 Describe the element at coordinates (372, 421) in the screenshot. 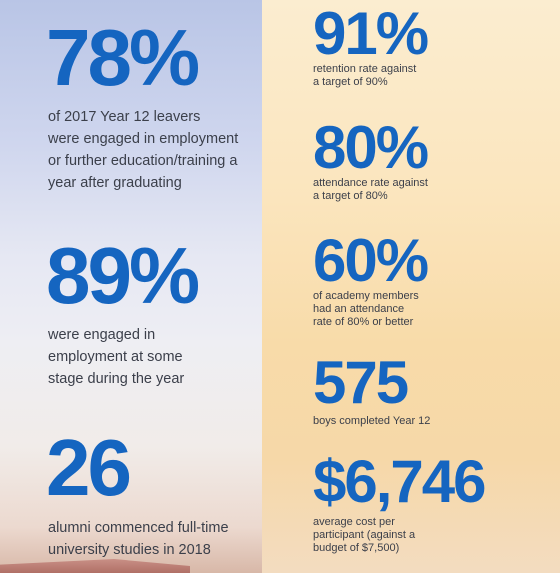

I see `stat-desc-575: boys completed Year 12` at that location.